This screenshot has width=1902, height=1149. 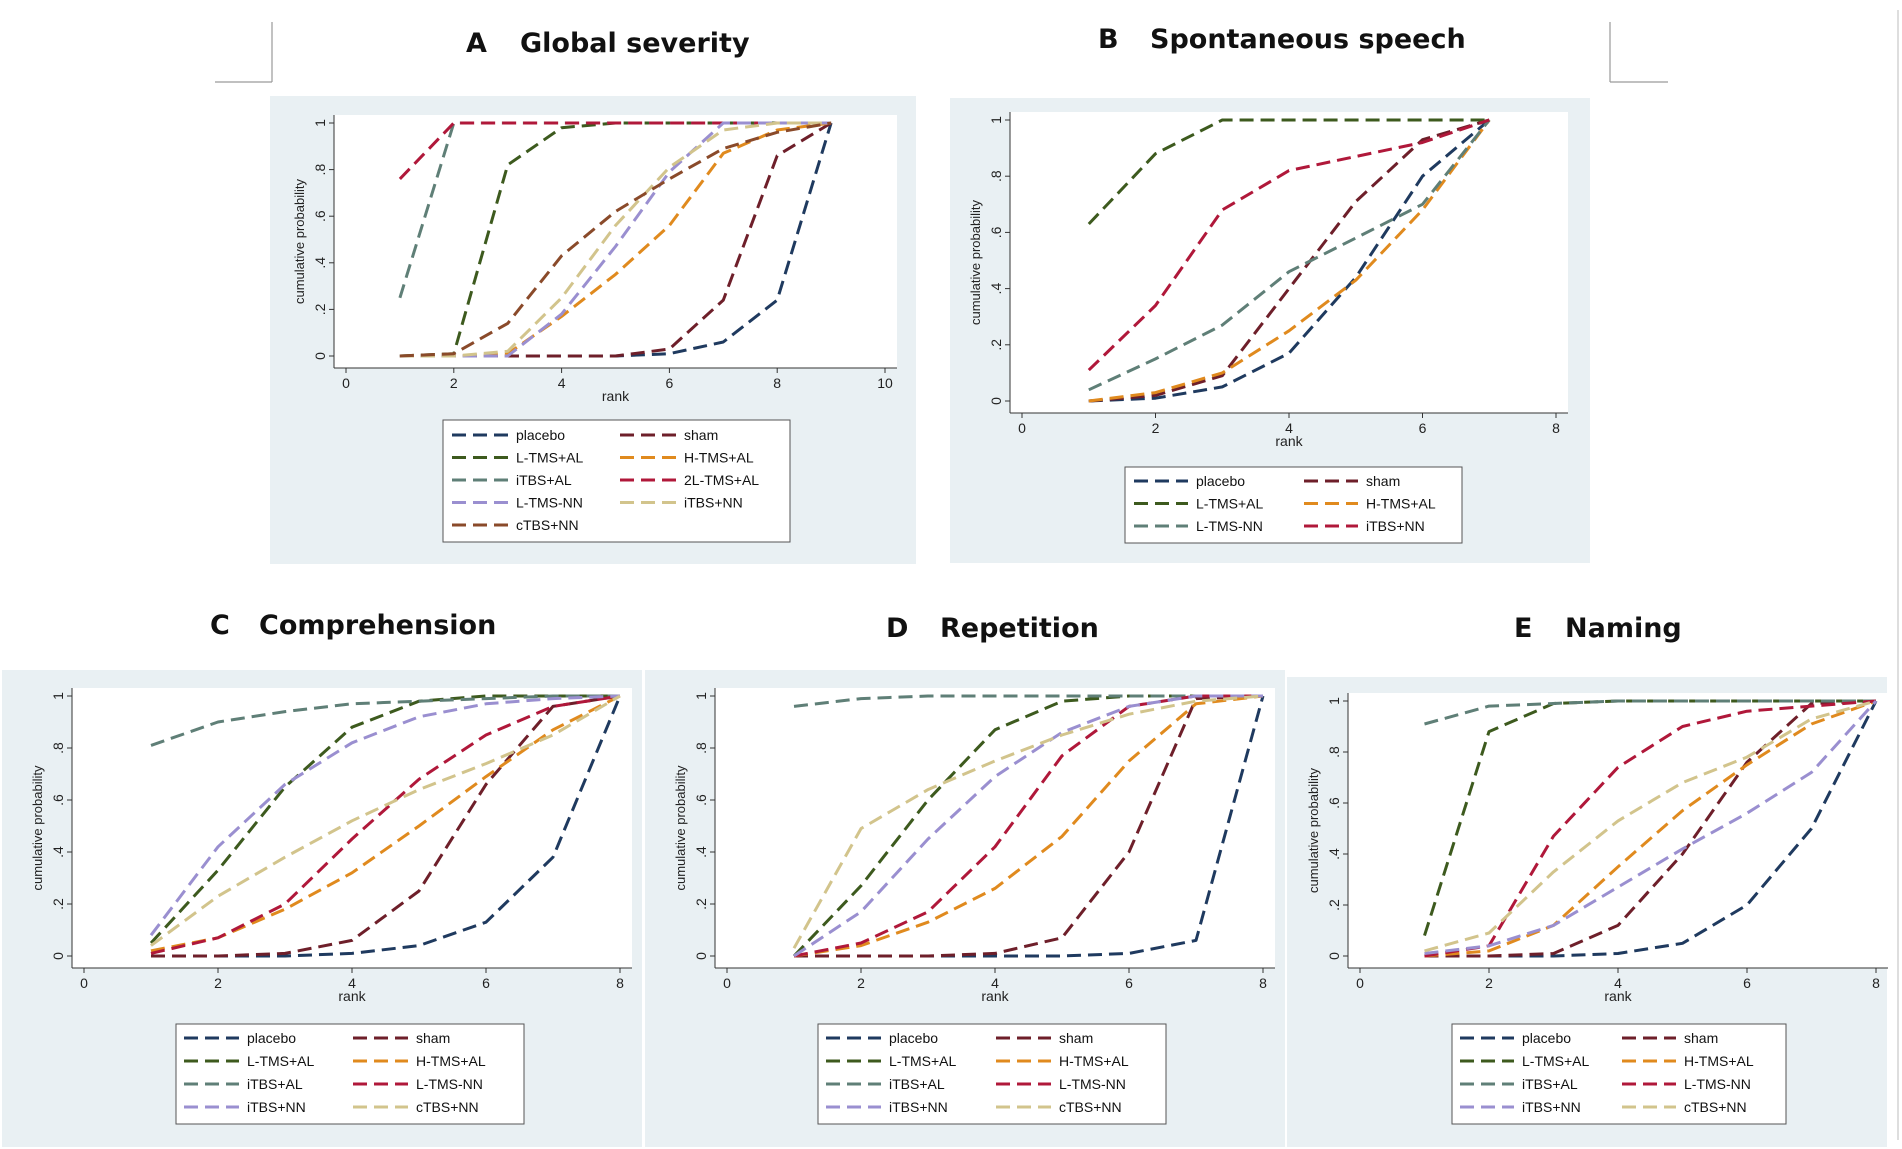 What do you see at coordinates (1028, 701) in the screenshot?
I see `series-line-itbs-al` at bounding box center [1028, 701].